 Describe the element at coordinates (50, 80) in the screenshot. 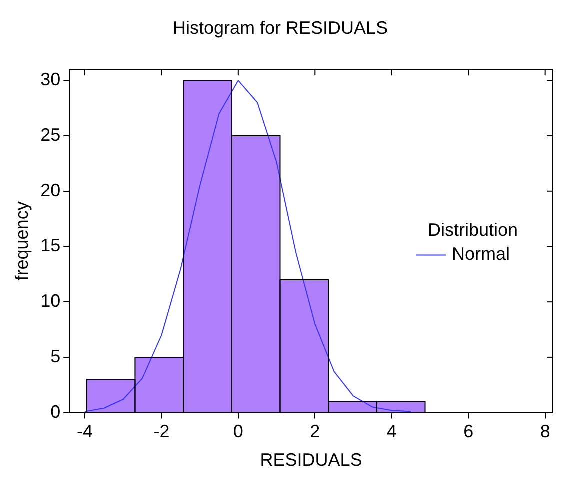

I see `y-tick-label: 30` at that location.